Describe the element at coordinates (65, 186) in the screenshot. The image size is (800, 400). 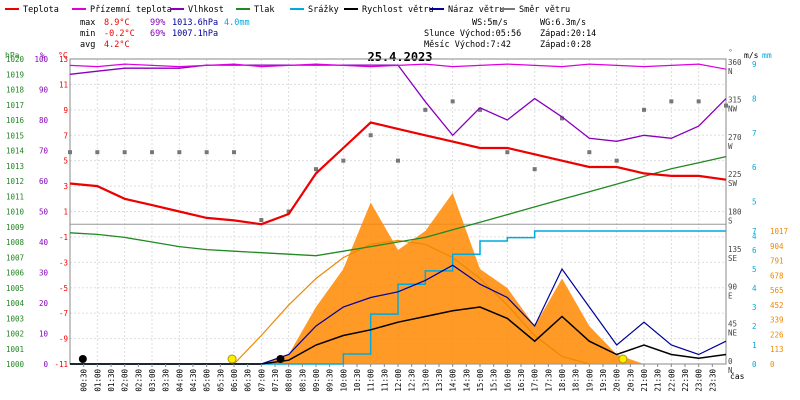
I see `y-tick-degc: 3` at that location.